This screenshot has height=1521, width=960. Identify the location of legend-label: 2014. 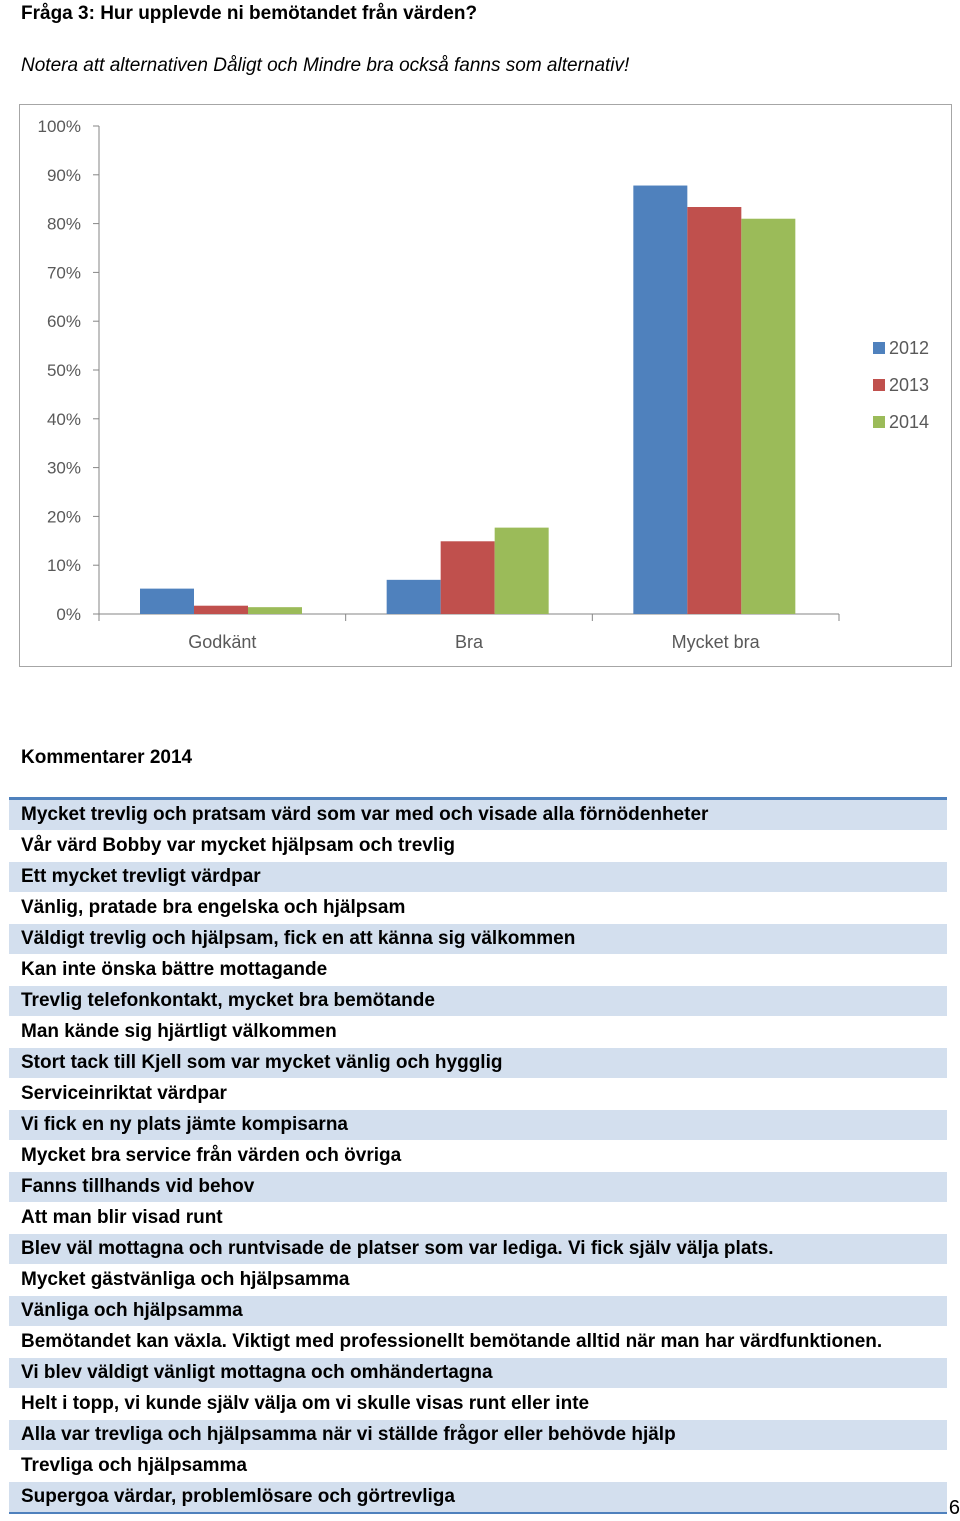
(909, 422).